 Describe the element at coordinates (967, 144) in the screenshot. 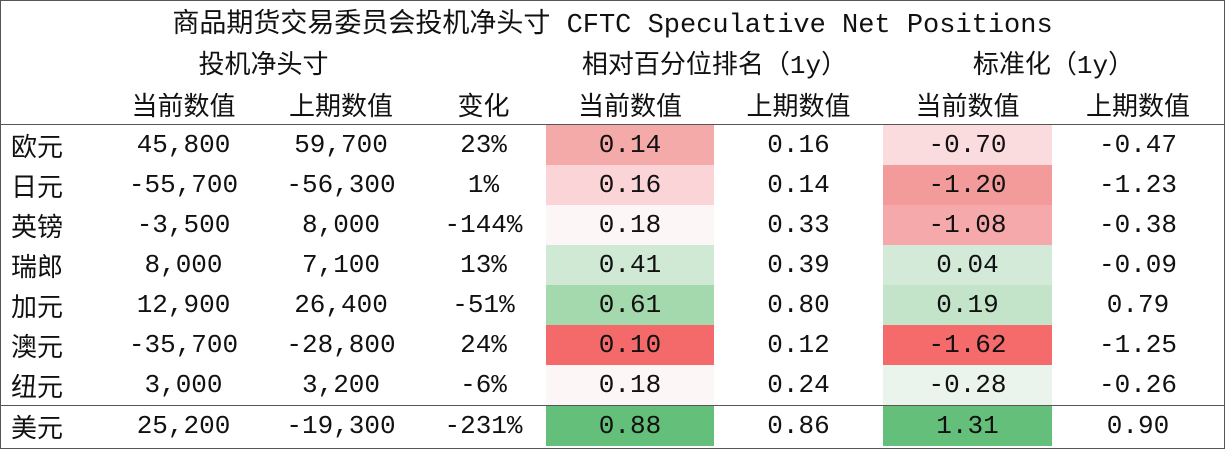

I see `cell: -0.70` at that location.